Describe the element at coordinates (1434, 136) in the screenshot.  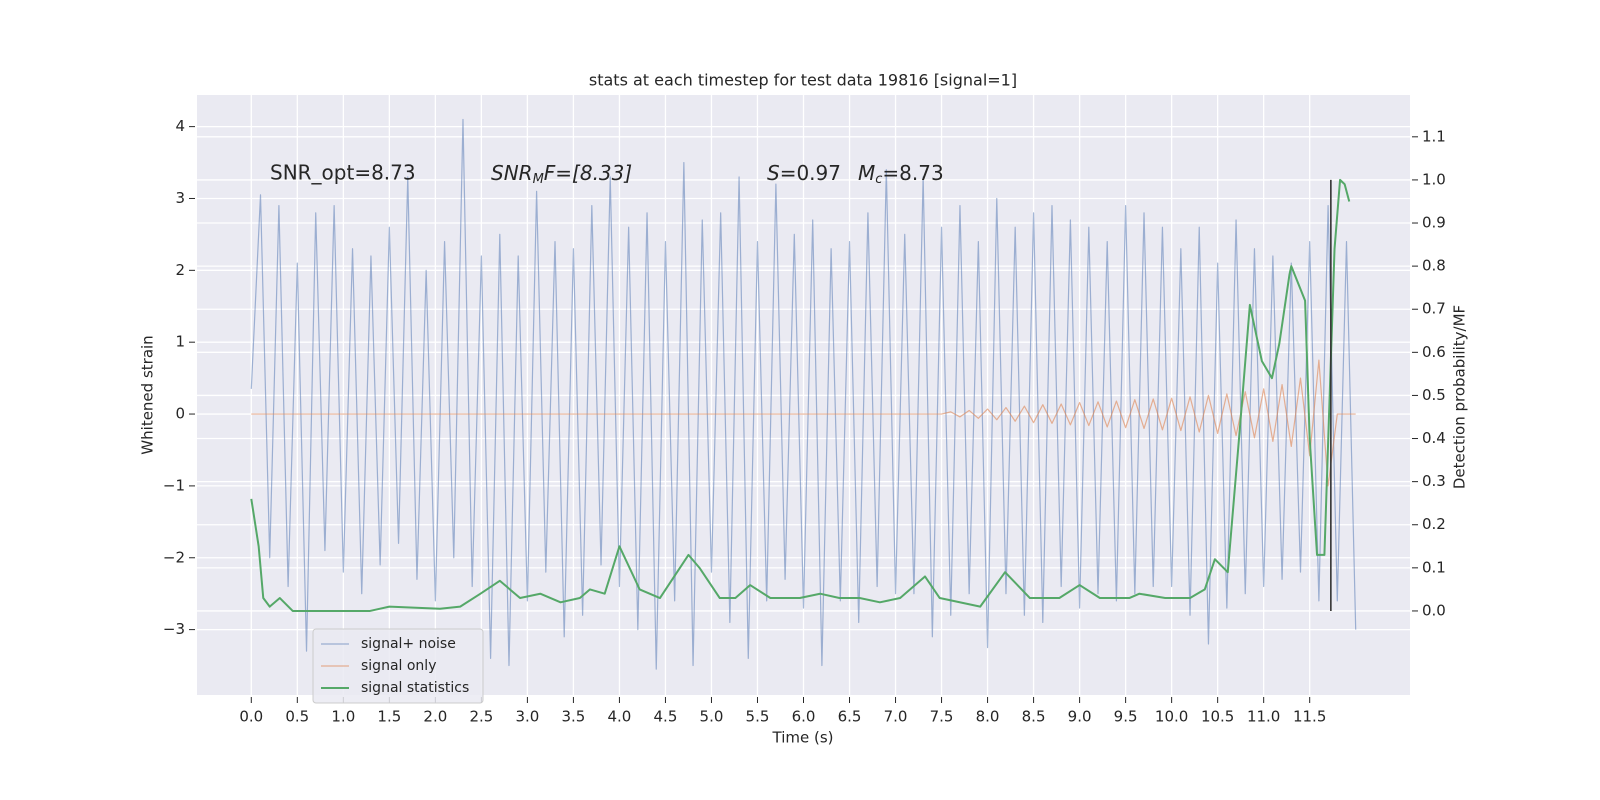
I see `y2-tick-label: 1.1` at that location.